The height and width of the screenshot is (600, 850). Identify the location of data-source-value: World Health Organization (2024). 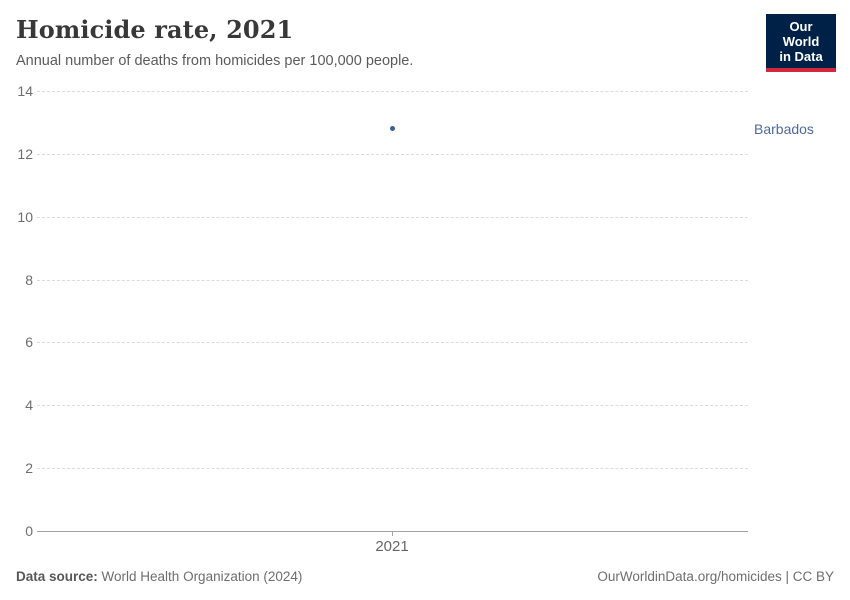
(200, 576).